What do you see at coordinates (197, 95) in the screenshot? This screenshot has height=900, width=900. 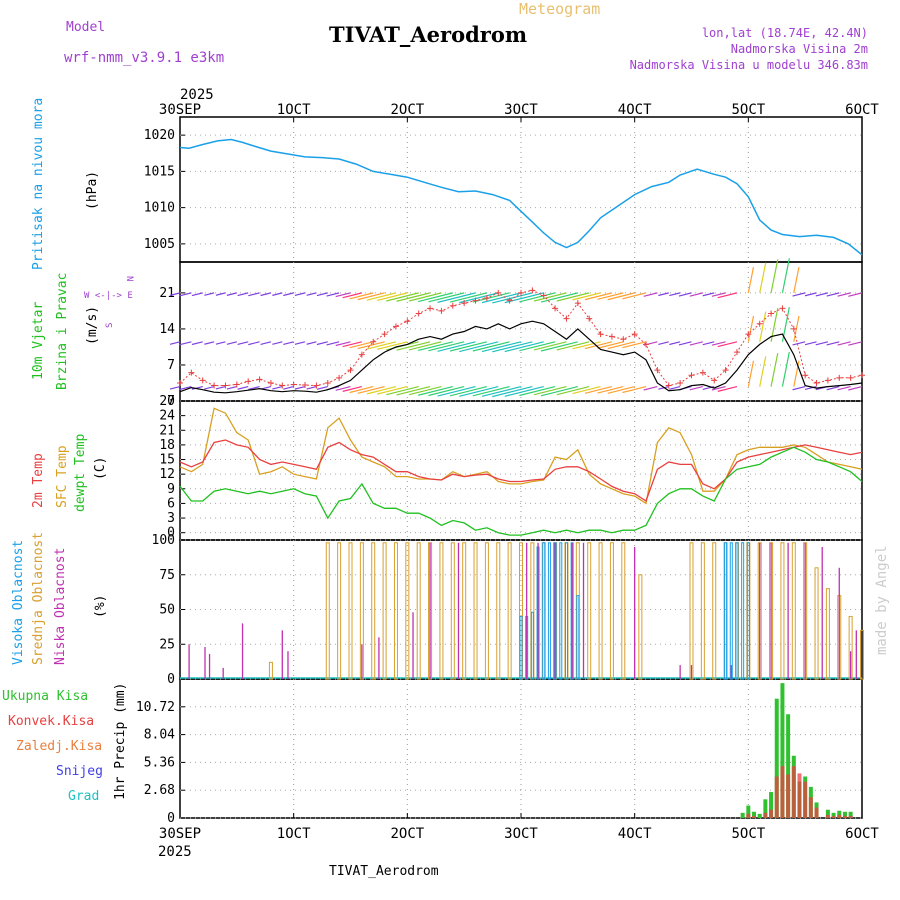 I see `year-label-top: 2025` at bounding box center [197, 95].